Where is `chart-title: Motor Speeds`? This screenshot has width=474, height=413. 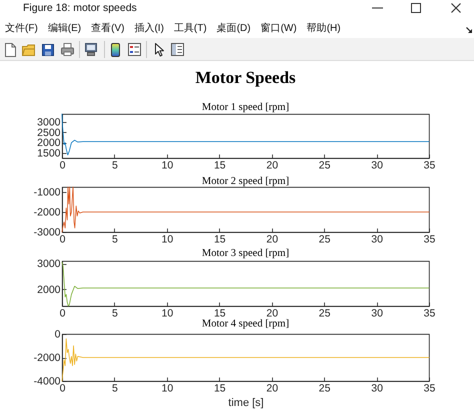 chart-title: Motor Speeds is located at coordinates (245, 78).